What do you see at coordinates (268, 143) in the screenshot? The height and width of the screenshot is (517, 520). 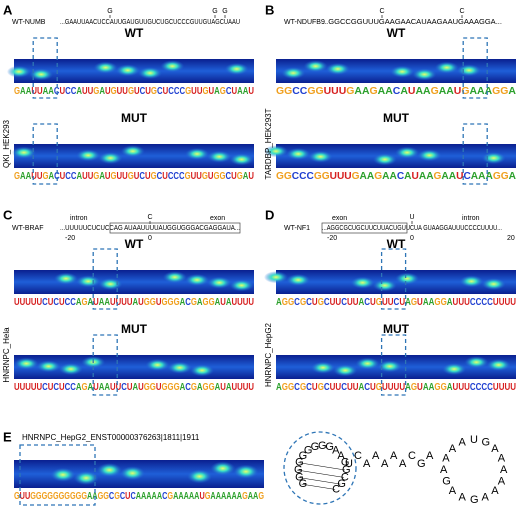 I see `model-name: TARDBP_HEK293T` at bounding box center [268, 143].